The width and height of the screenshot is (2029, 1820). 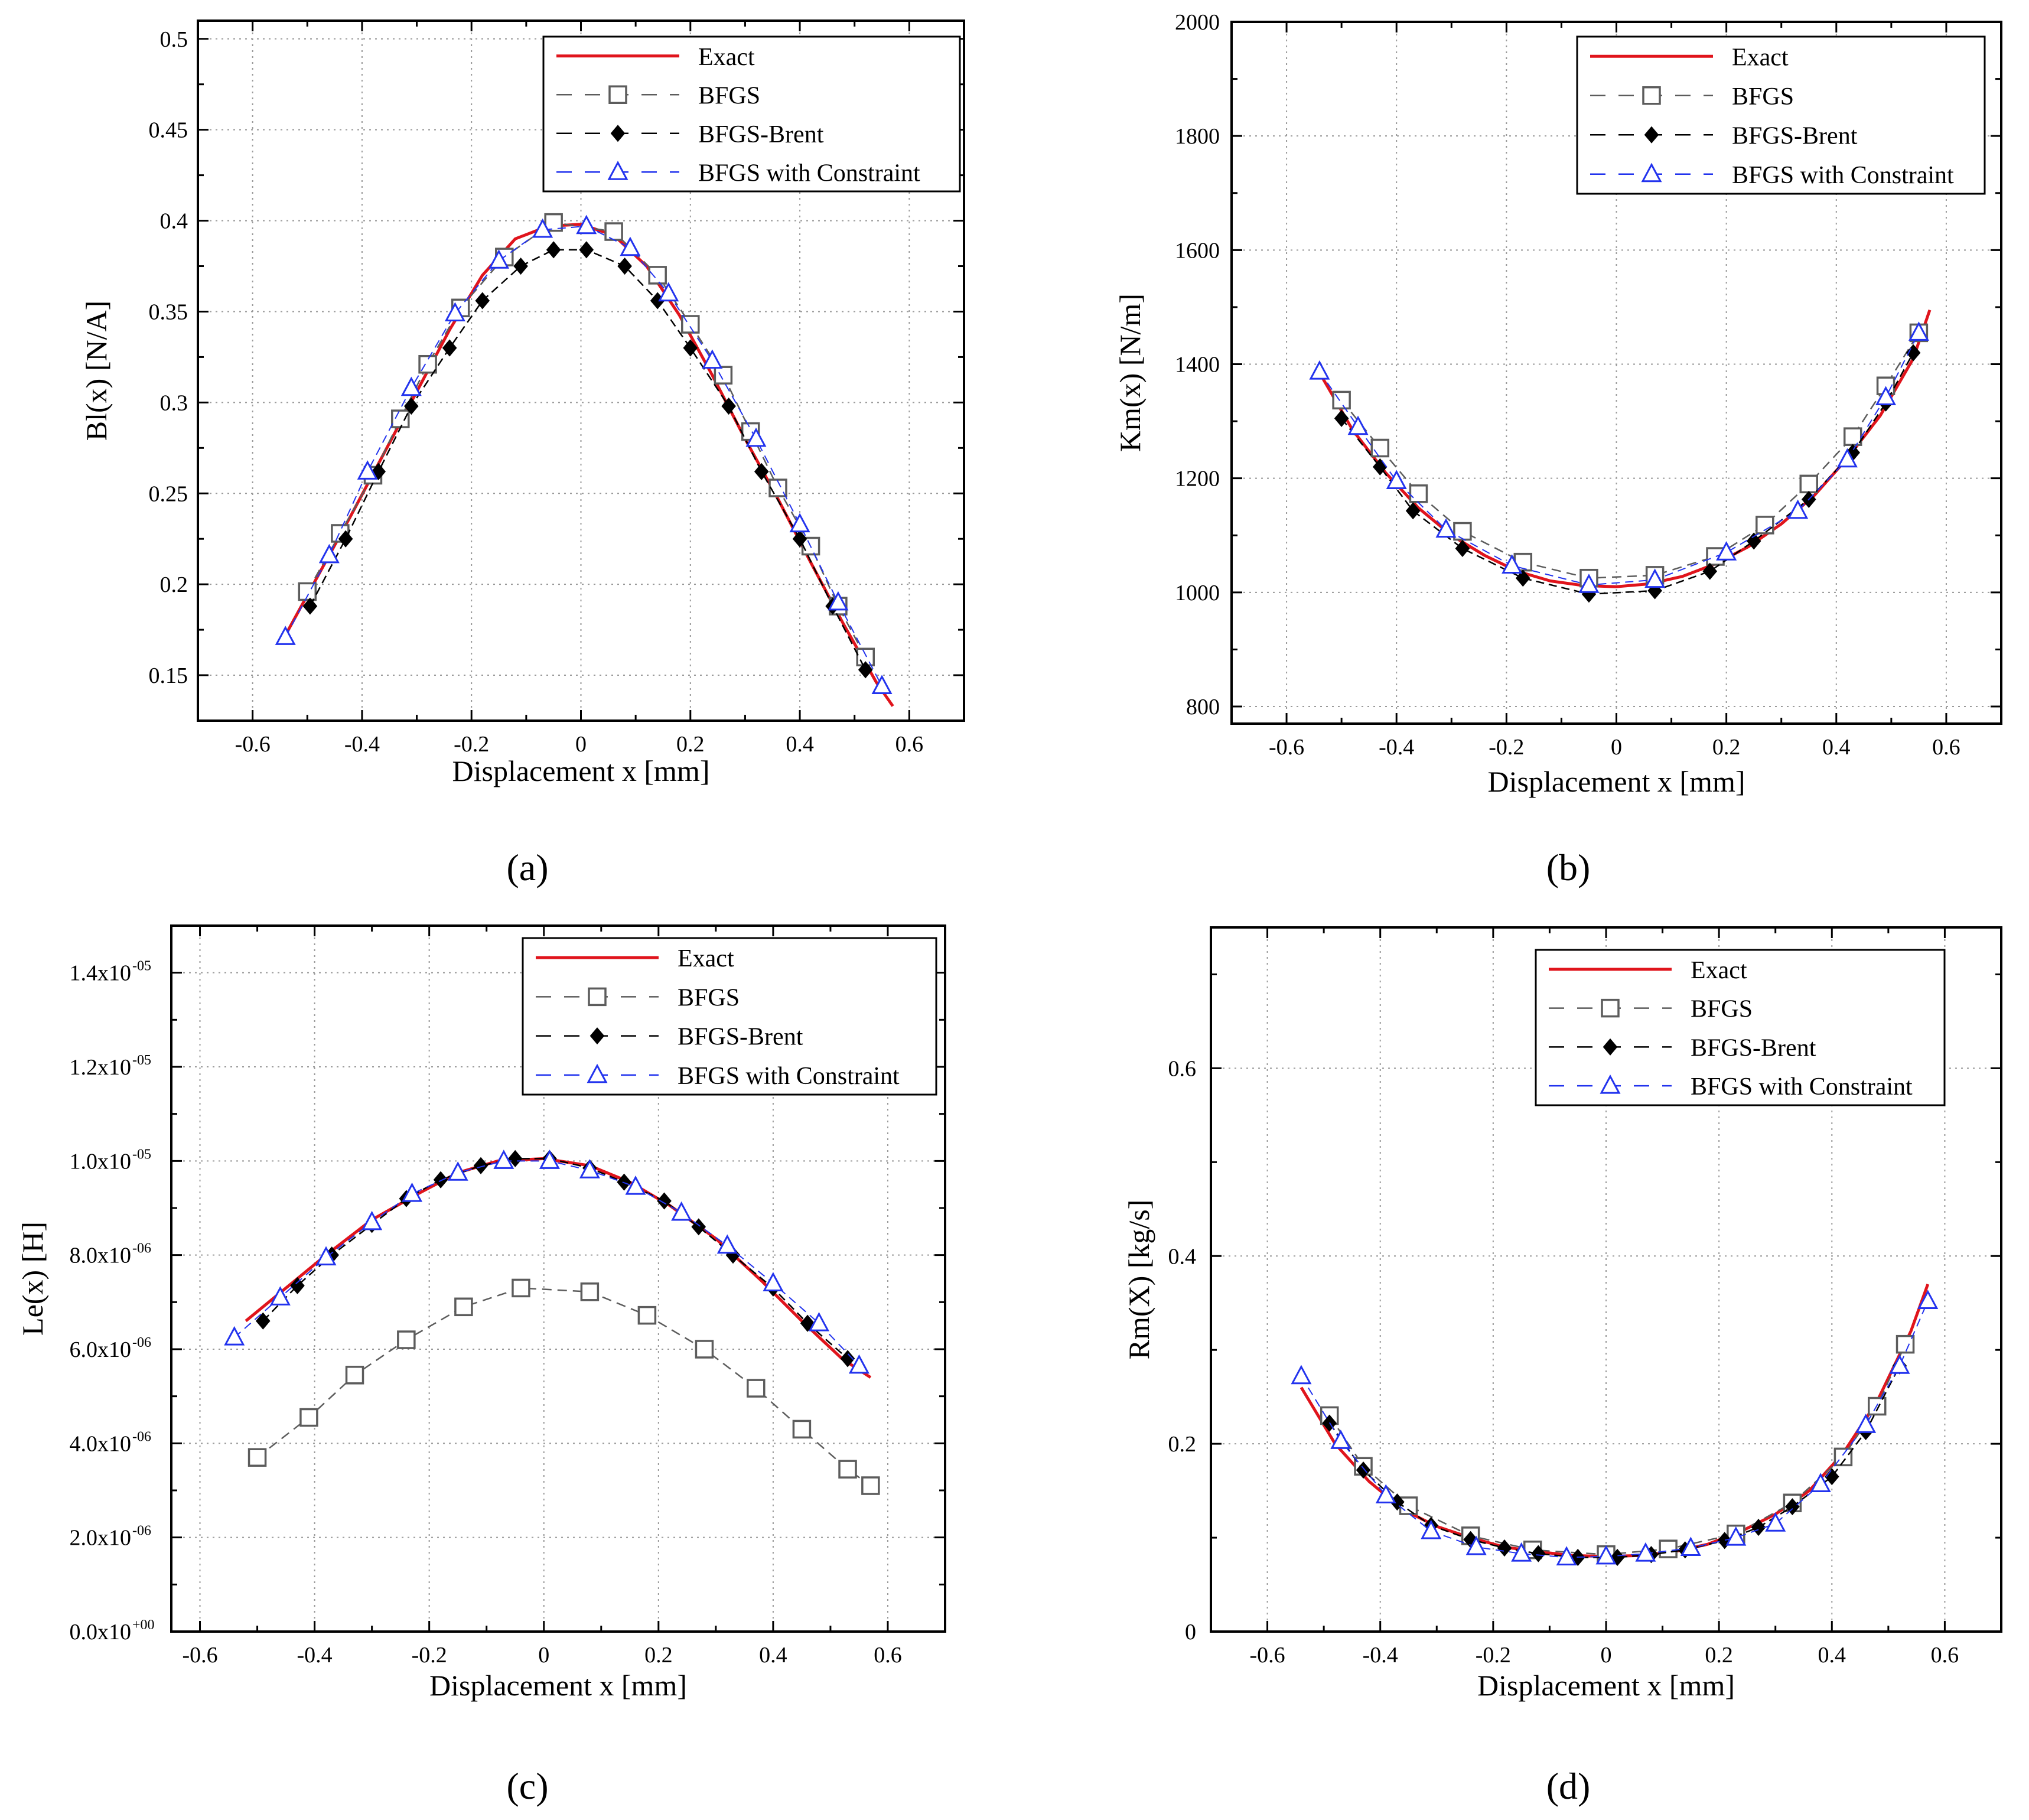 What do you see at coordinates (141, 1154) in the screenshot?
I see `y-tick-exponent: -05` at bounding box center [141, 1154].